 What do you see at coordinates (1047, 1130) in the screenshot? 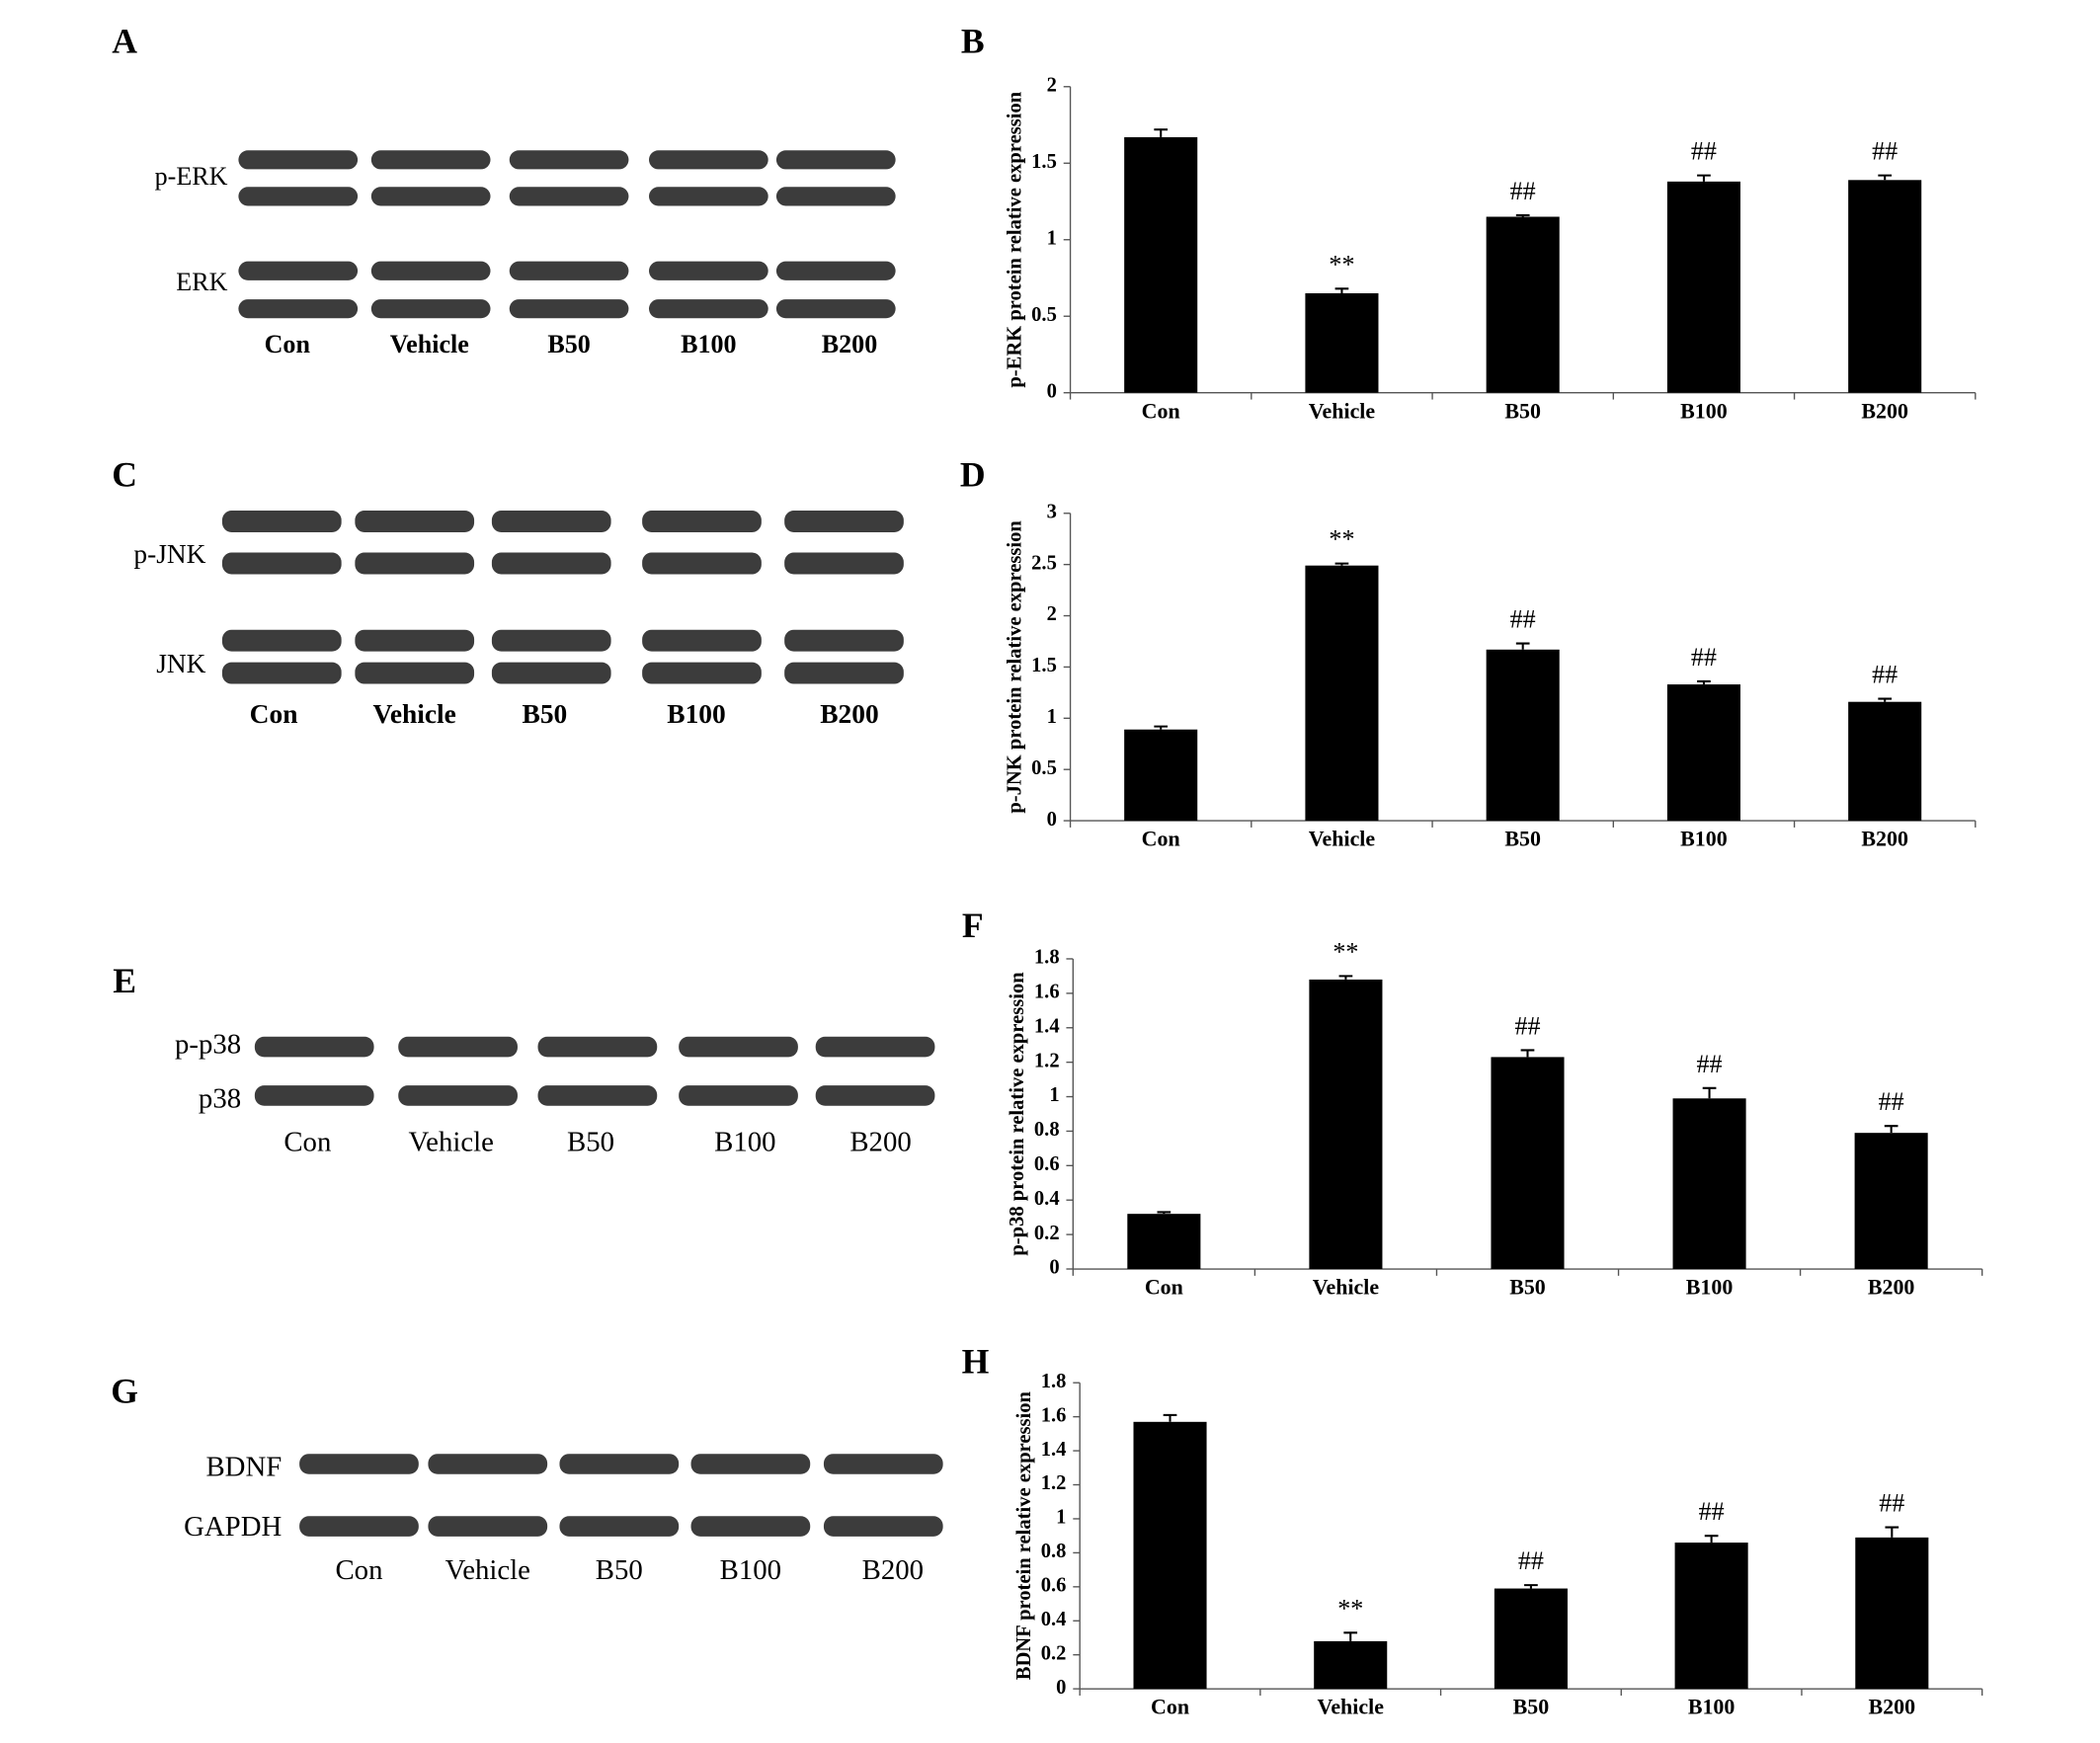
I see `y-tick-label: 0.8` at bounding box center [1047, 1130].